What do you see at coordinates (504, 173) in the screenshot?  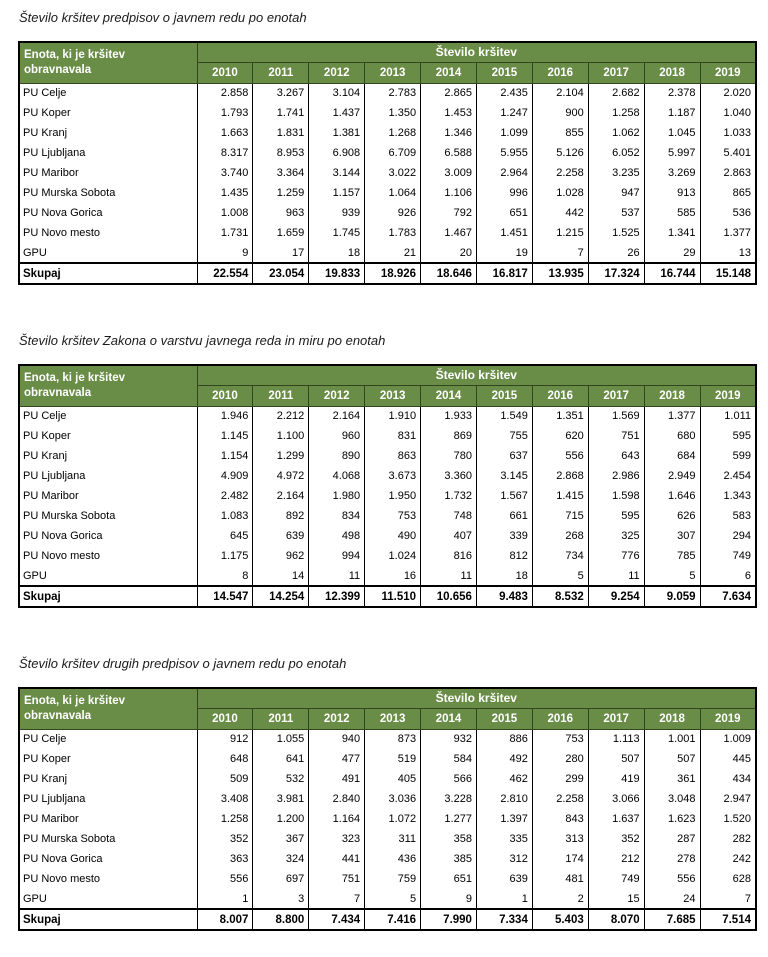 I see `value-cell: 2.964` at bounding box center [504, 173].